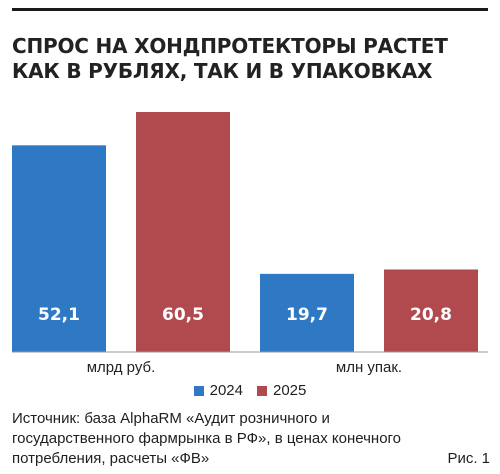 The width and height of the screenshot is (500, 474). I want to click on bar-млнупак-2025, so click(431, 310).